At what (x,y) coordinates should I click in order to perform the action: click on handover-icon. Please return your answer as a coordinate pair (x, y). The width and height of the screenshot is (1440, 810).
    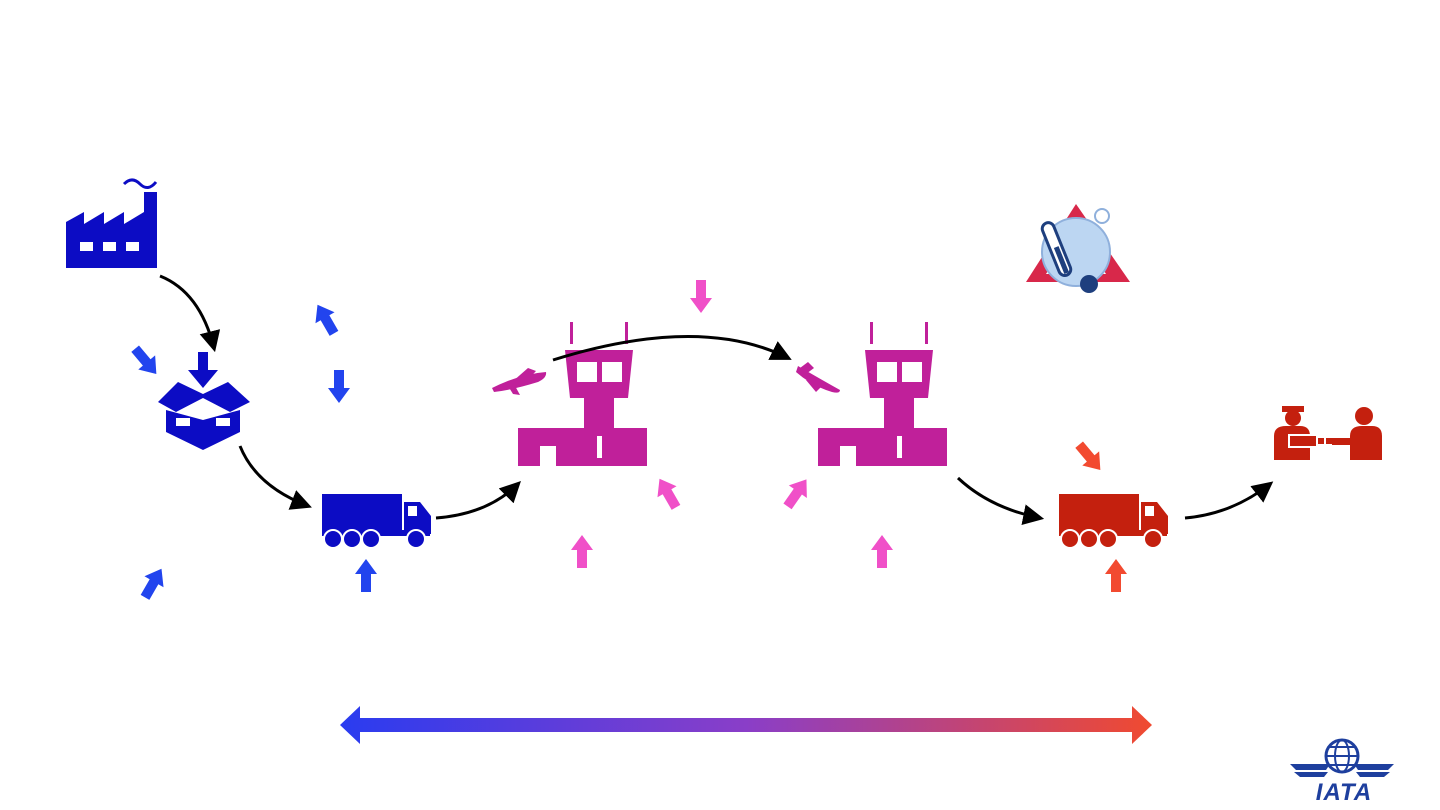
    Looking at the image, I should click on (1328, 433).